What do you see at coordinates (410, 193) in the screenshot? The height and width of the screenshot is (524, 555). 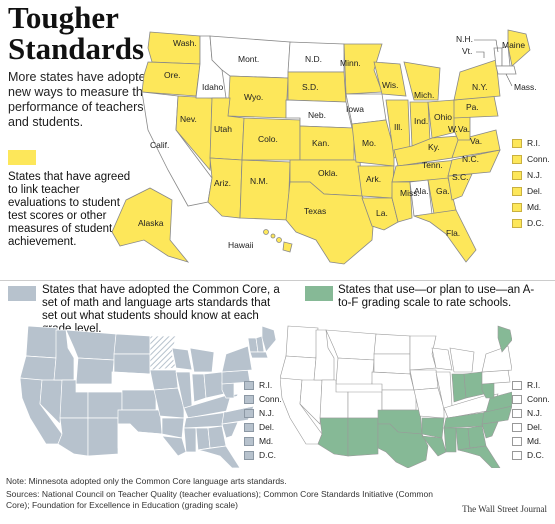 I see `label-miss: Miss.` at bounding box center [410, 193].